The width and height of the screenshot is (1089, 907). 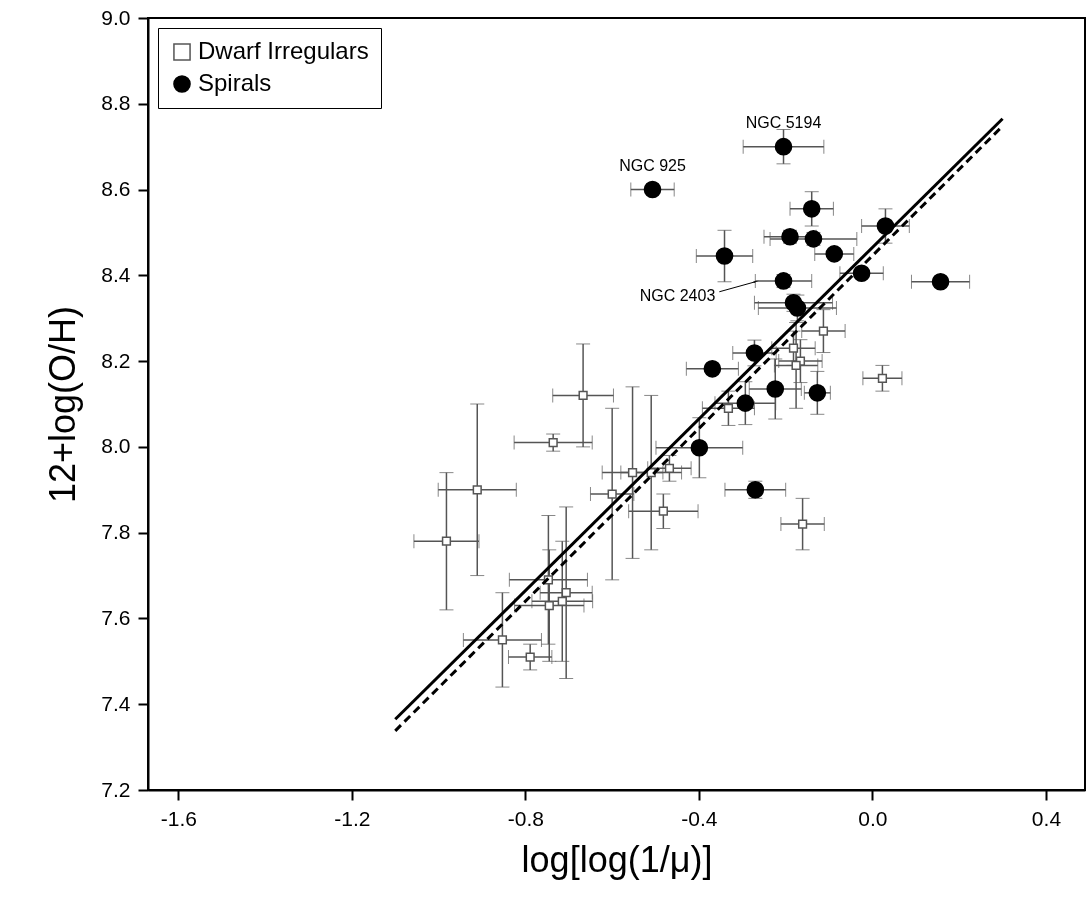 I want to click on y-tick-label: 8.6, so click(x=116, y=189).